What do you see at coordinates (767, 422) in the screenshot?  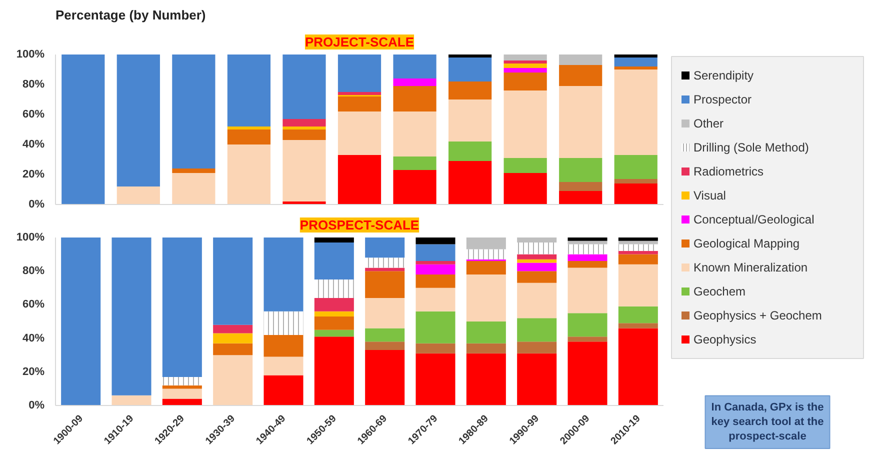 I see `text: In Canada, GPx is the key search tool at the prospect-scale` at bounding box center [767, 422].